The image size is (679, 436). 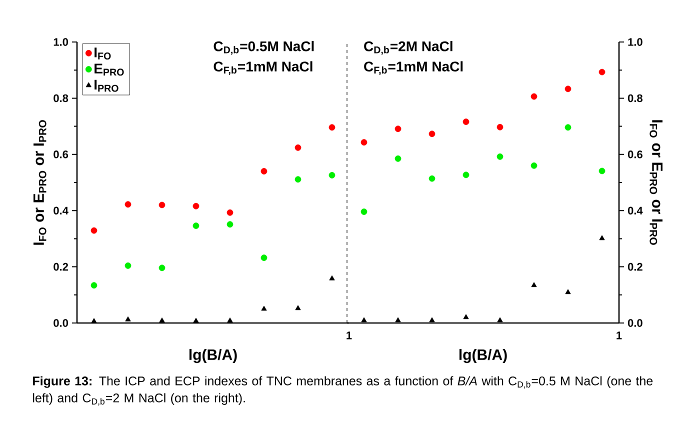 What do you see at coordinates (102, 54) in the screenshot?
I see `legend-label: I$_{FO}$` at bounding box center [102, 54].